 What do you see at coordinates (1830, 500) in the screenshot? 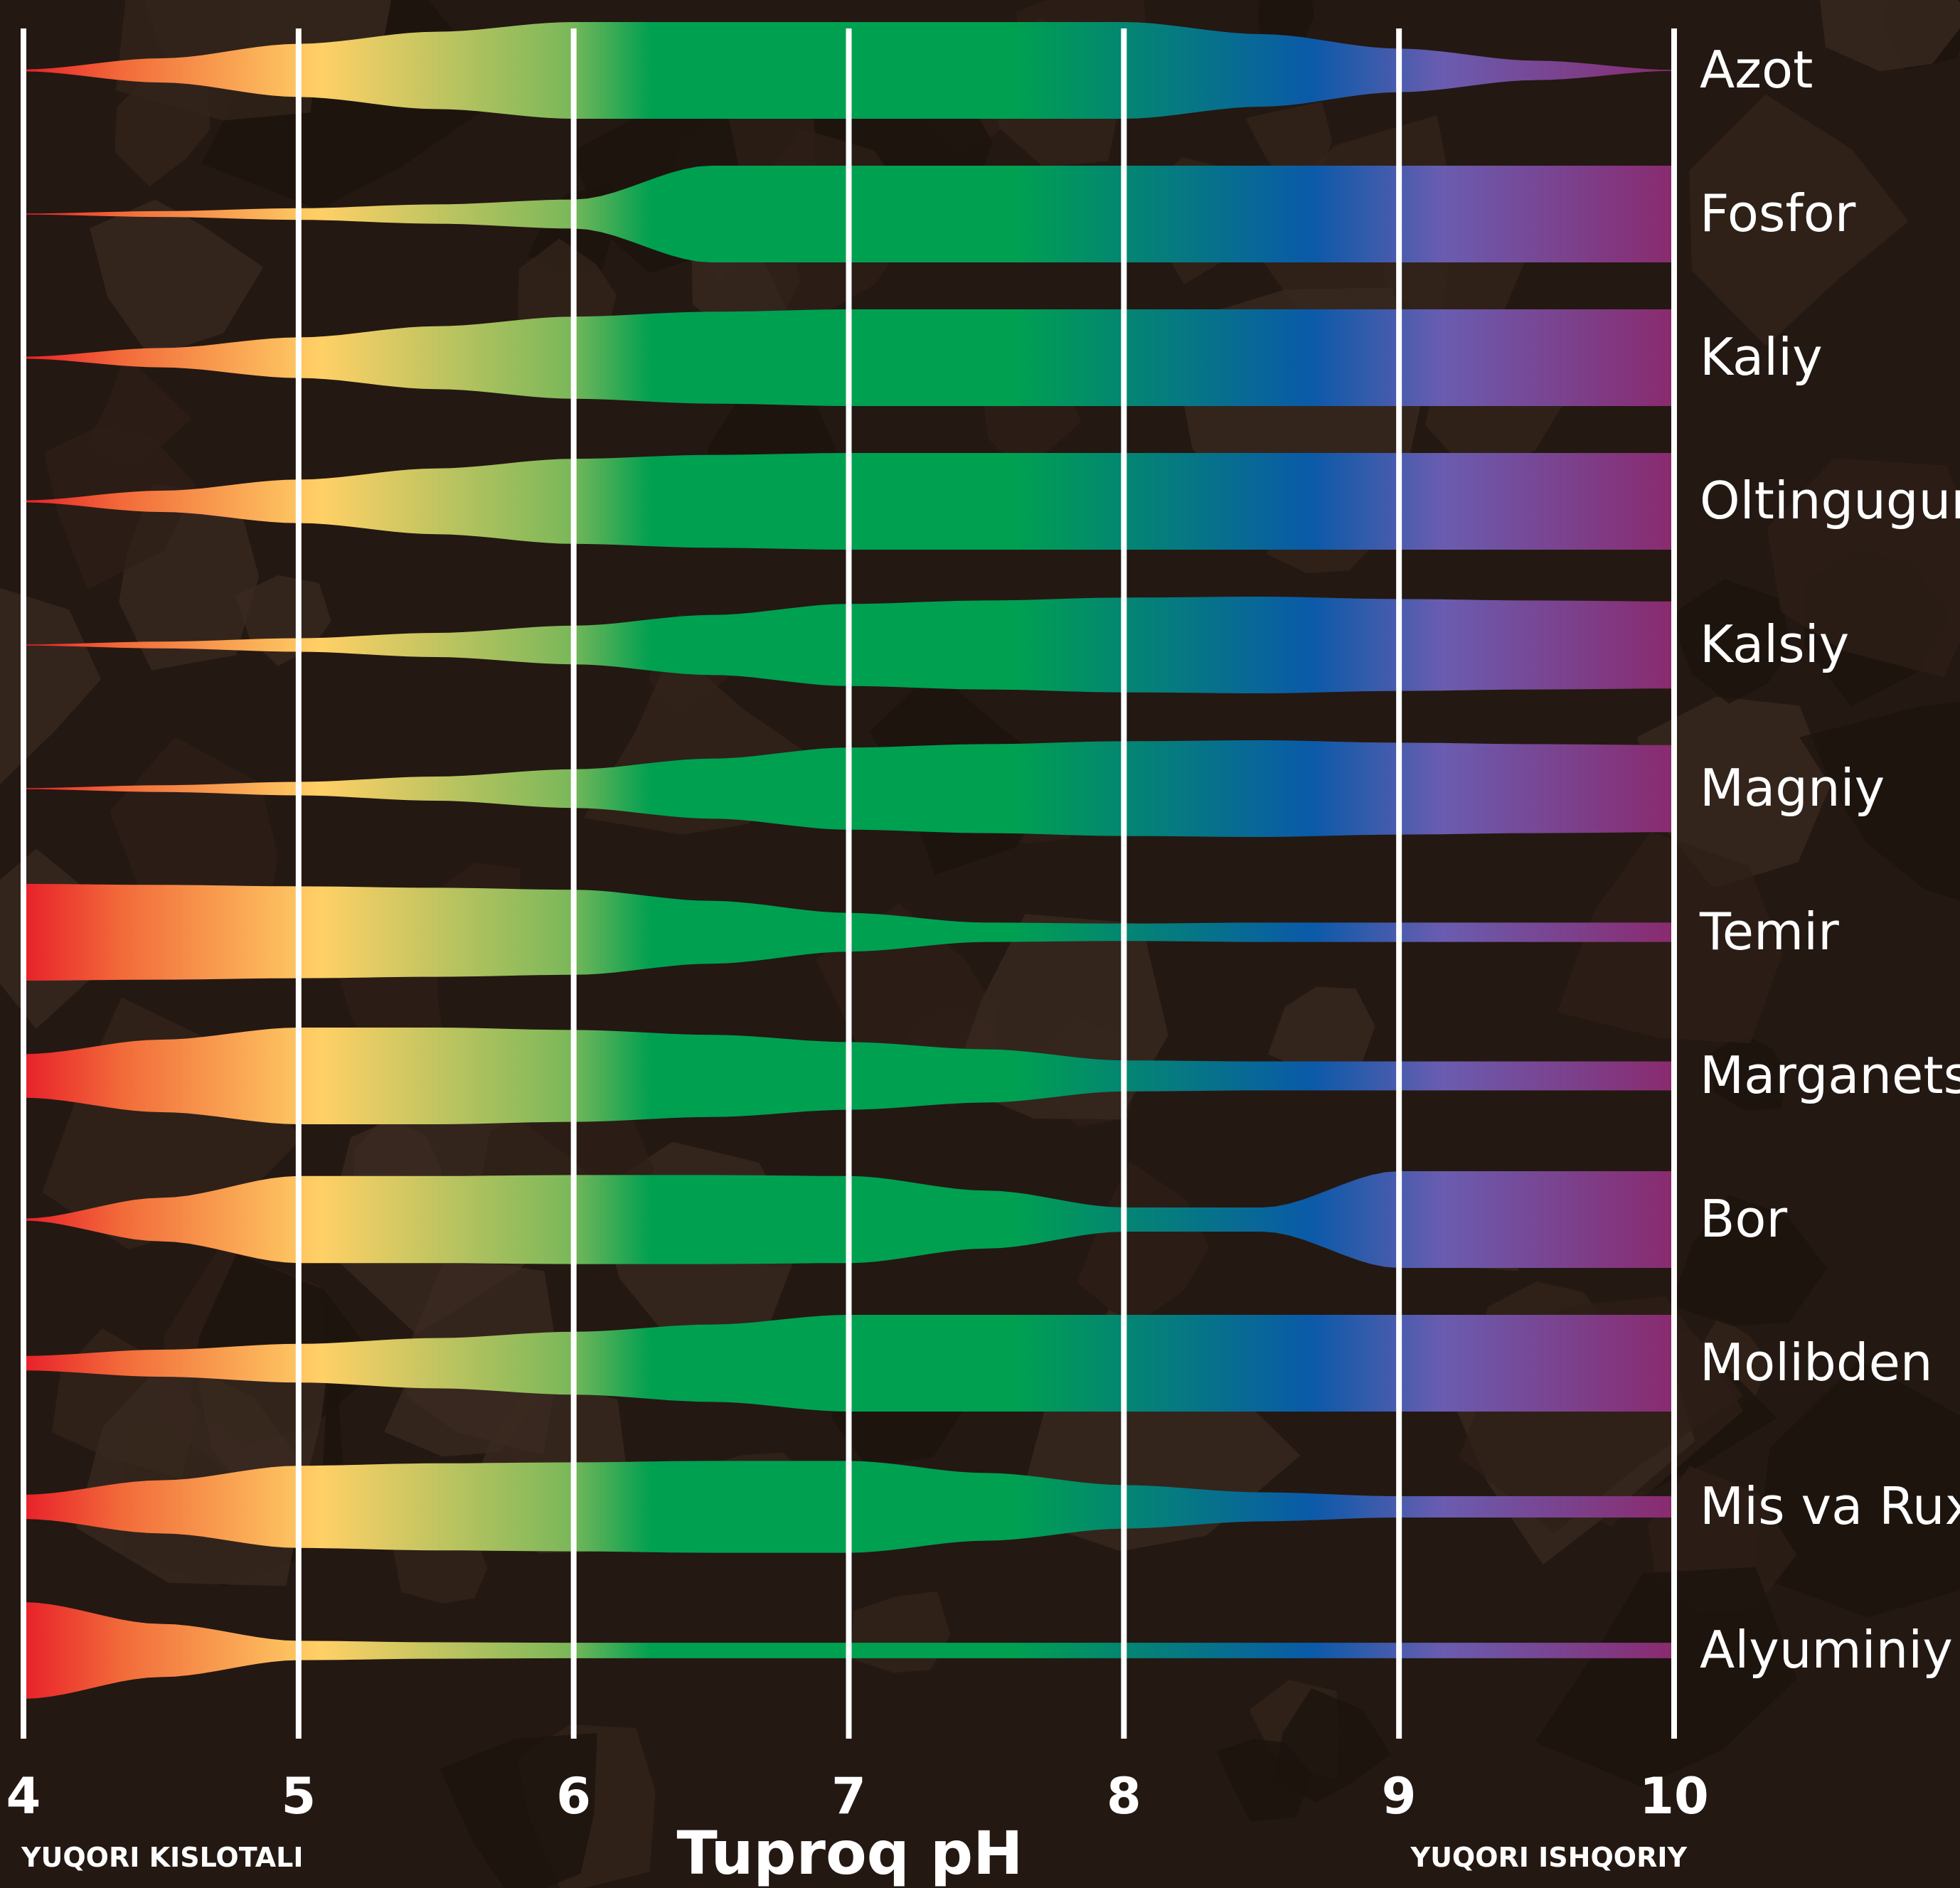
I see `nutrient-label: Oltingugurt` at bounding box center [1830, 500].